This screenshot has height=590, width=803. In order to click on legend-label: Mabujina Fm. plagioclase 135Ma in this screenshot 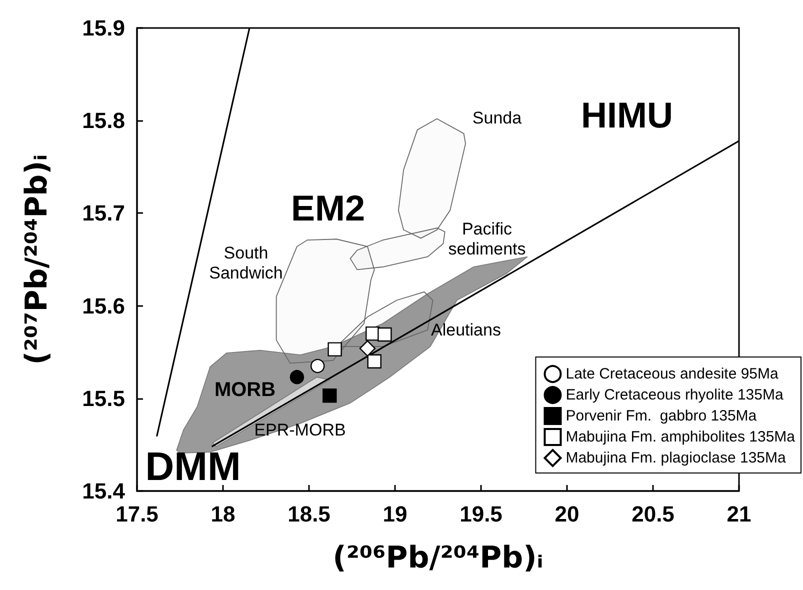, I will do `click(676, 458)`.